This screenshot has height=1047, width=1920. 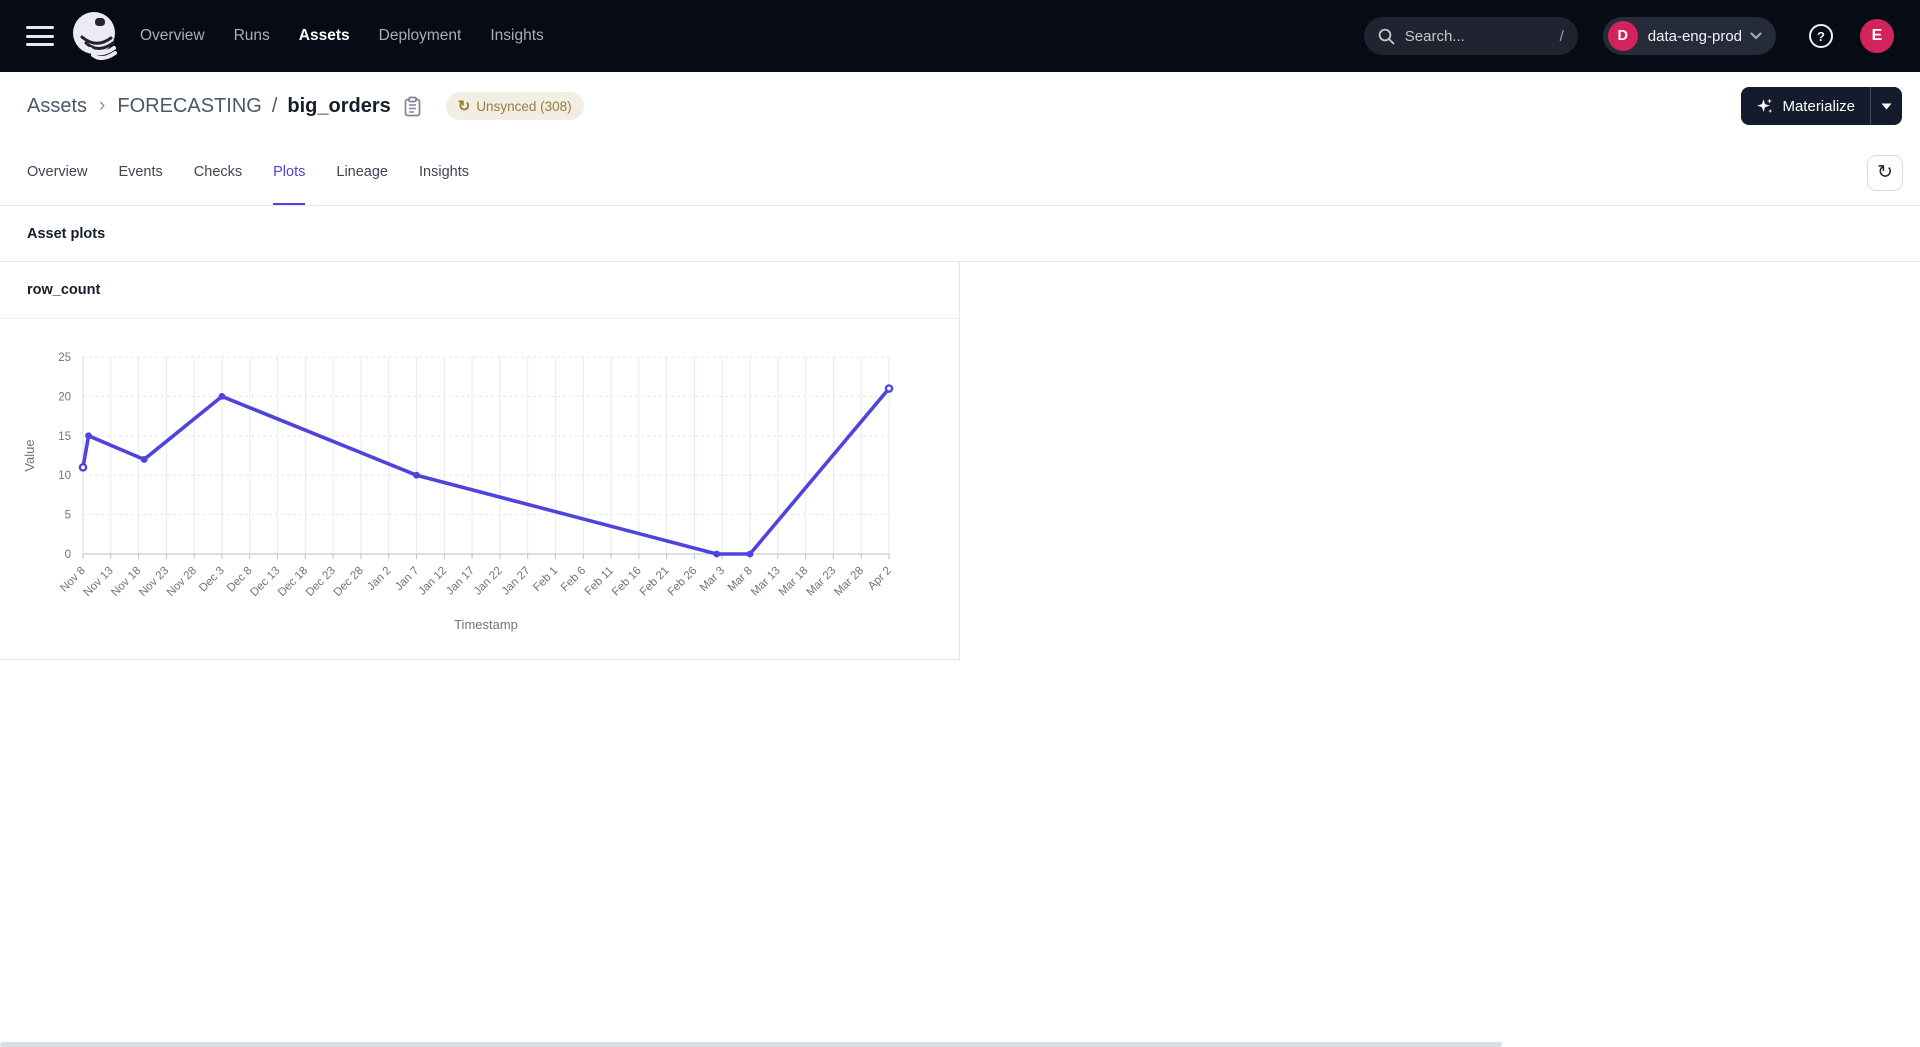 What do you see at coordinates (66, 233) in the screenshot?
I see `section-title: Asset plots` at bounding box center [66, 233].